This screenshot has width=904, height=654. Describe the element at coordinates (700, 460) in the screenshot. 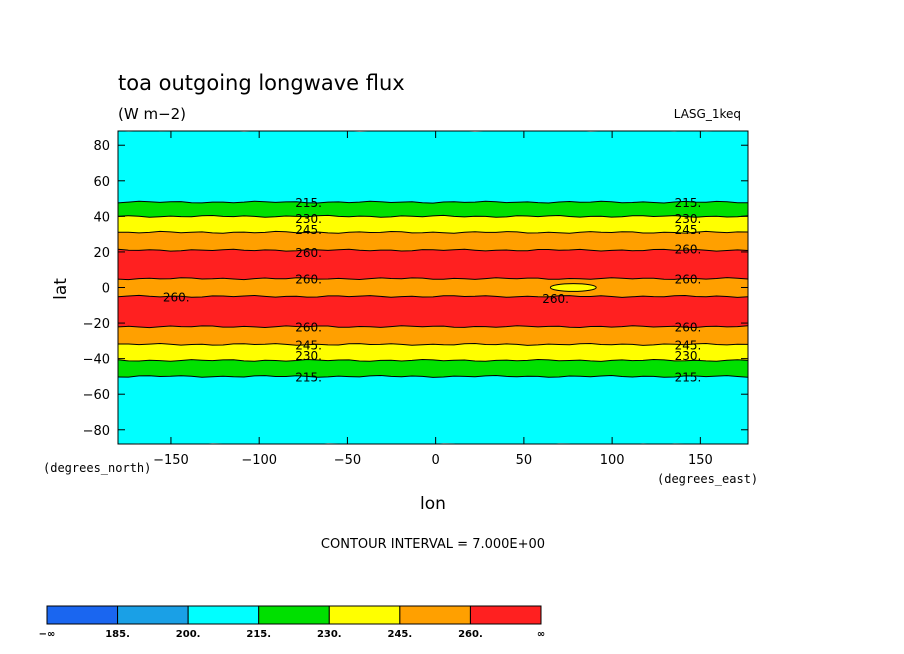

I see `x-tick-label: 150` at that location.